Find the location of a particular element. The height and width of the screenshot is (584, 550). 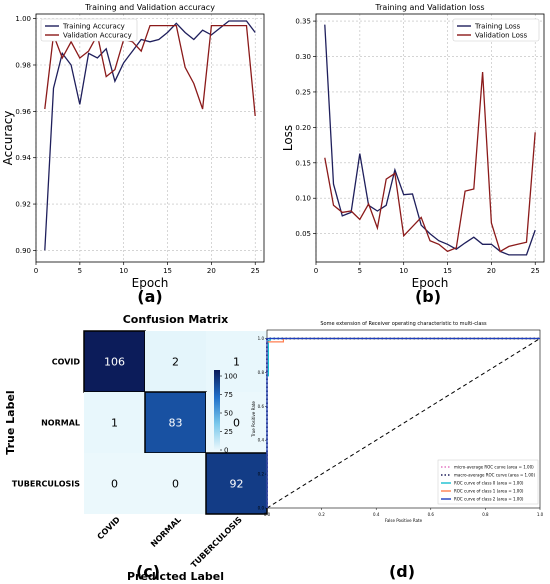

y-tick-label: 0.4 is located at coordinates (261, 440).